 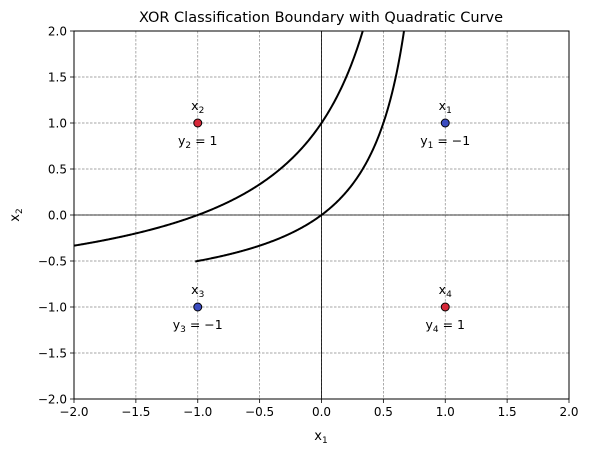 I want to click on class-label-sub: 2, so click(x=188, y=146).